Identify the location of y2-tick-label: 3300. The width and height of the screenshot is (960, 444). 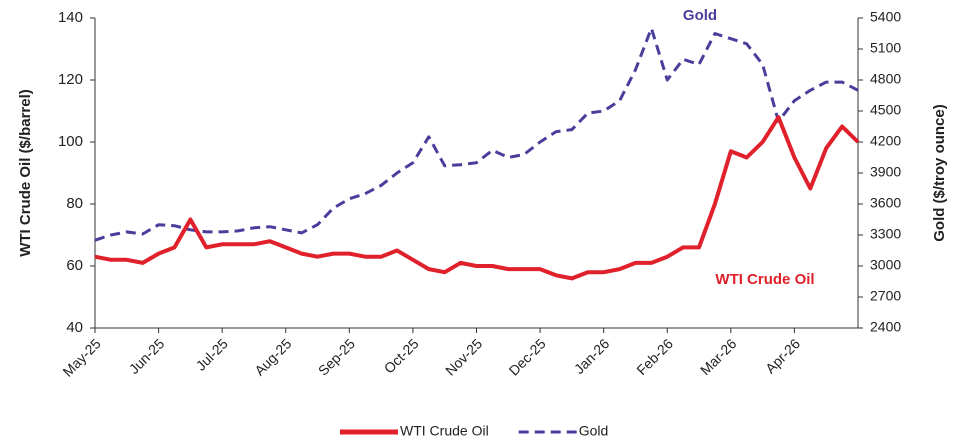
(885, 234).